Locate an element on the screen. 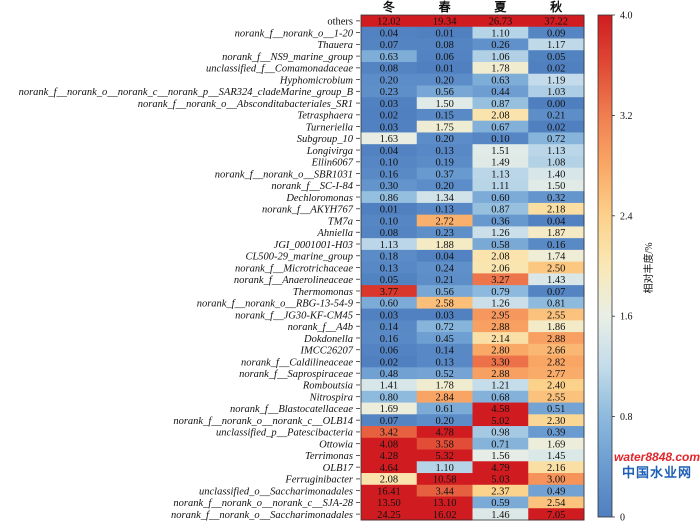 This screenshot has height=524, width=700. cell-value: 5.03 is located at coordinates (500, 480).